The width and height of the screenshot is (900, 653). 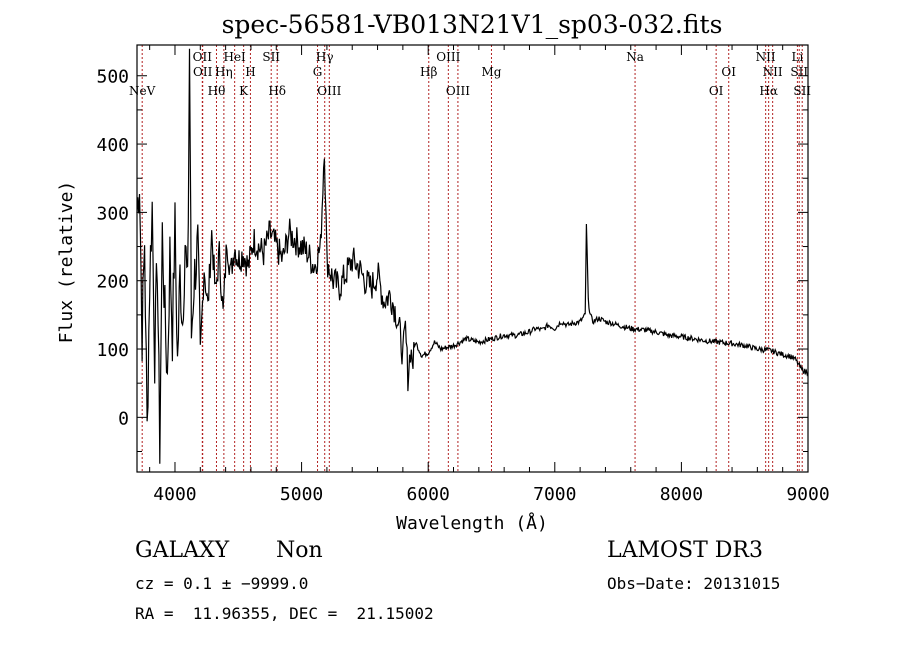 I want to click on line-label-24: SII, so click(x=799, y=72).